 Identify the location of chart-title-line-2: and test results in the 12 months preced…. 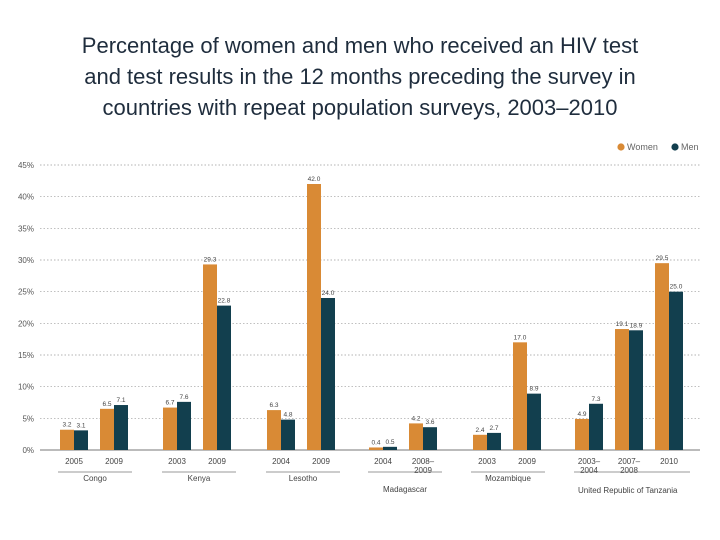
(360, 76).